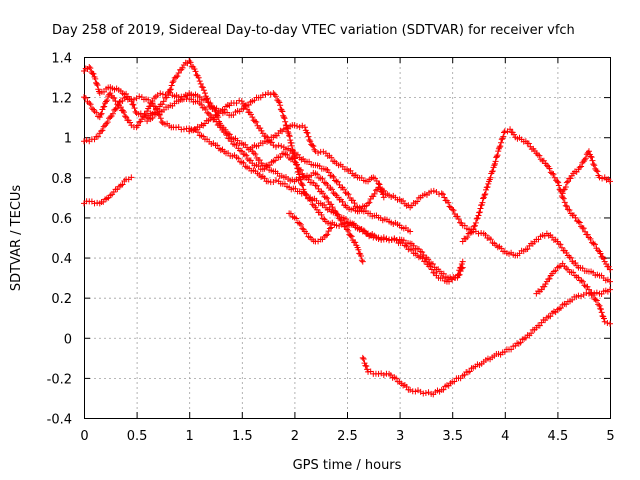 The image size is (640, 480). I want to click on y-axis-label: SDTVAR / TECUs, so click(16, 238).